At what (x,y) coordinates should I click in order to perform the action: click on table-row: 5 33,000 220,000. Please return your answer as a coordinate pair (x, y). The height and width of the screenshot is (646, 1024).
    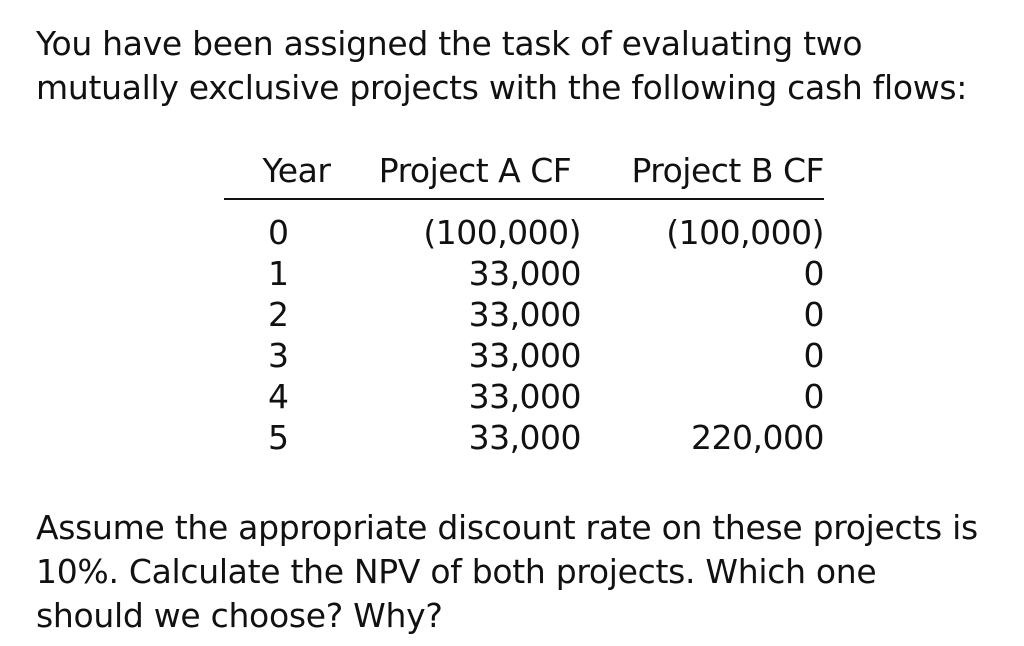
    Looking at the image, I should click on (524, 437).